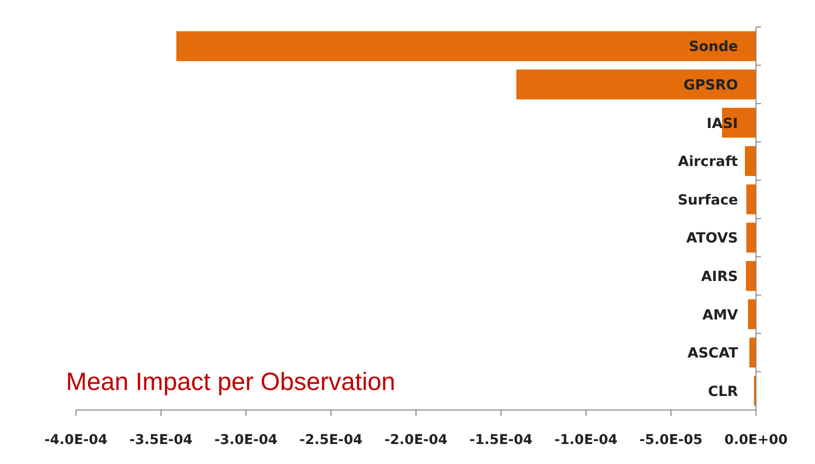 This screenshot has width=815, height=464. I want to click on x-tick-label: -2.0E-04, so click(416, 440).